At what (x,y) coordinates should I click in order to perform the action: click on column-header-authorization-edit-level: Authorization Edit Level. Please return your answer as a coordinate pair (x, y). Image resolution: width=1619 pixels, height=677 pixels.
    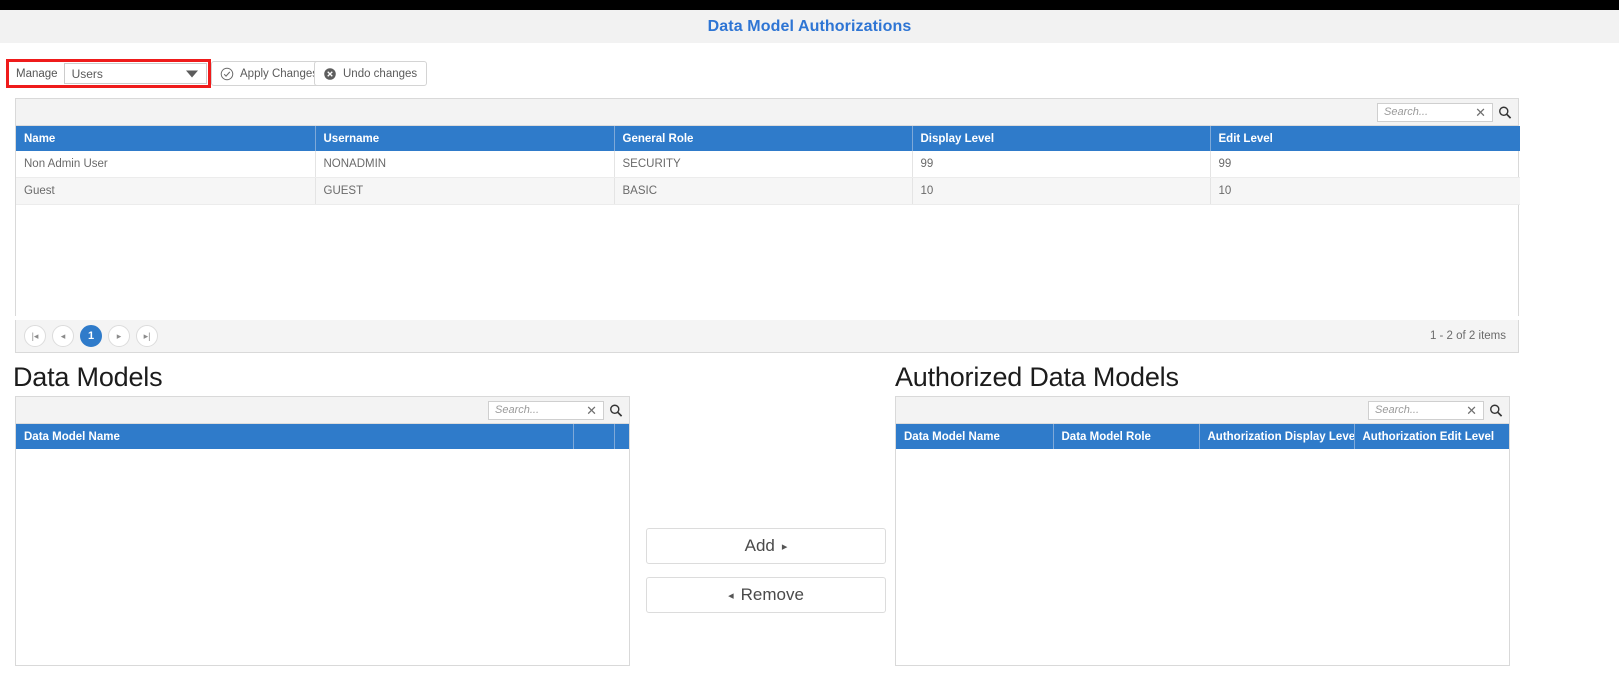
    Looking at the image, I should click on (1431, 436).